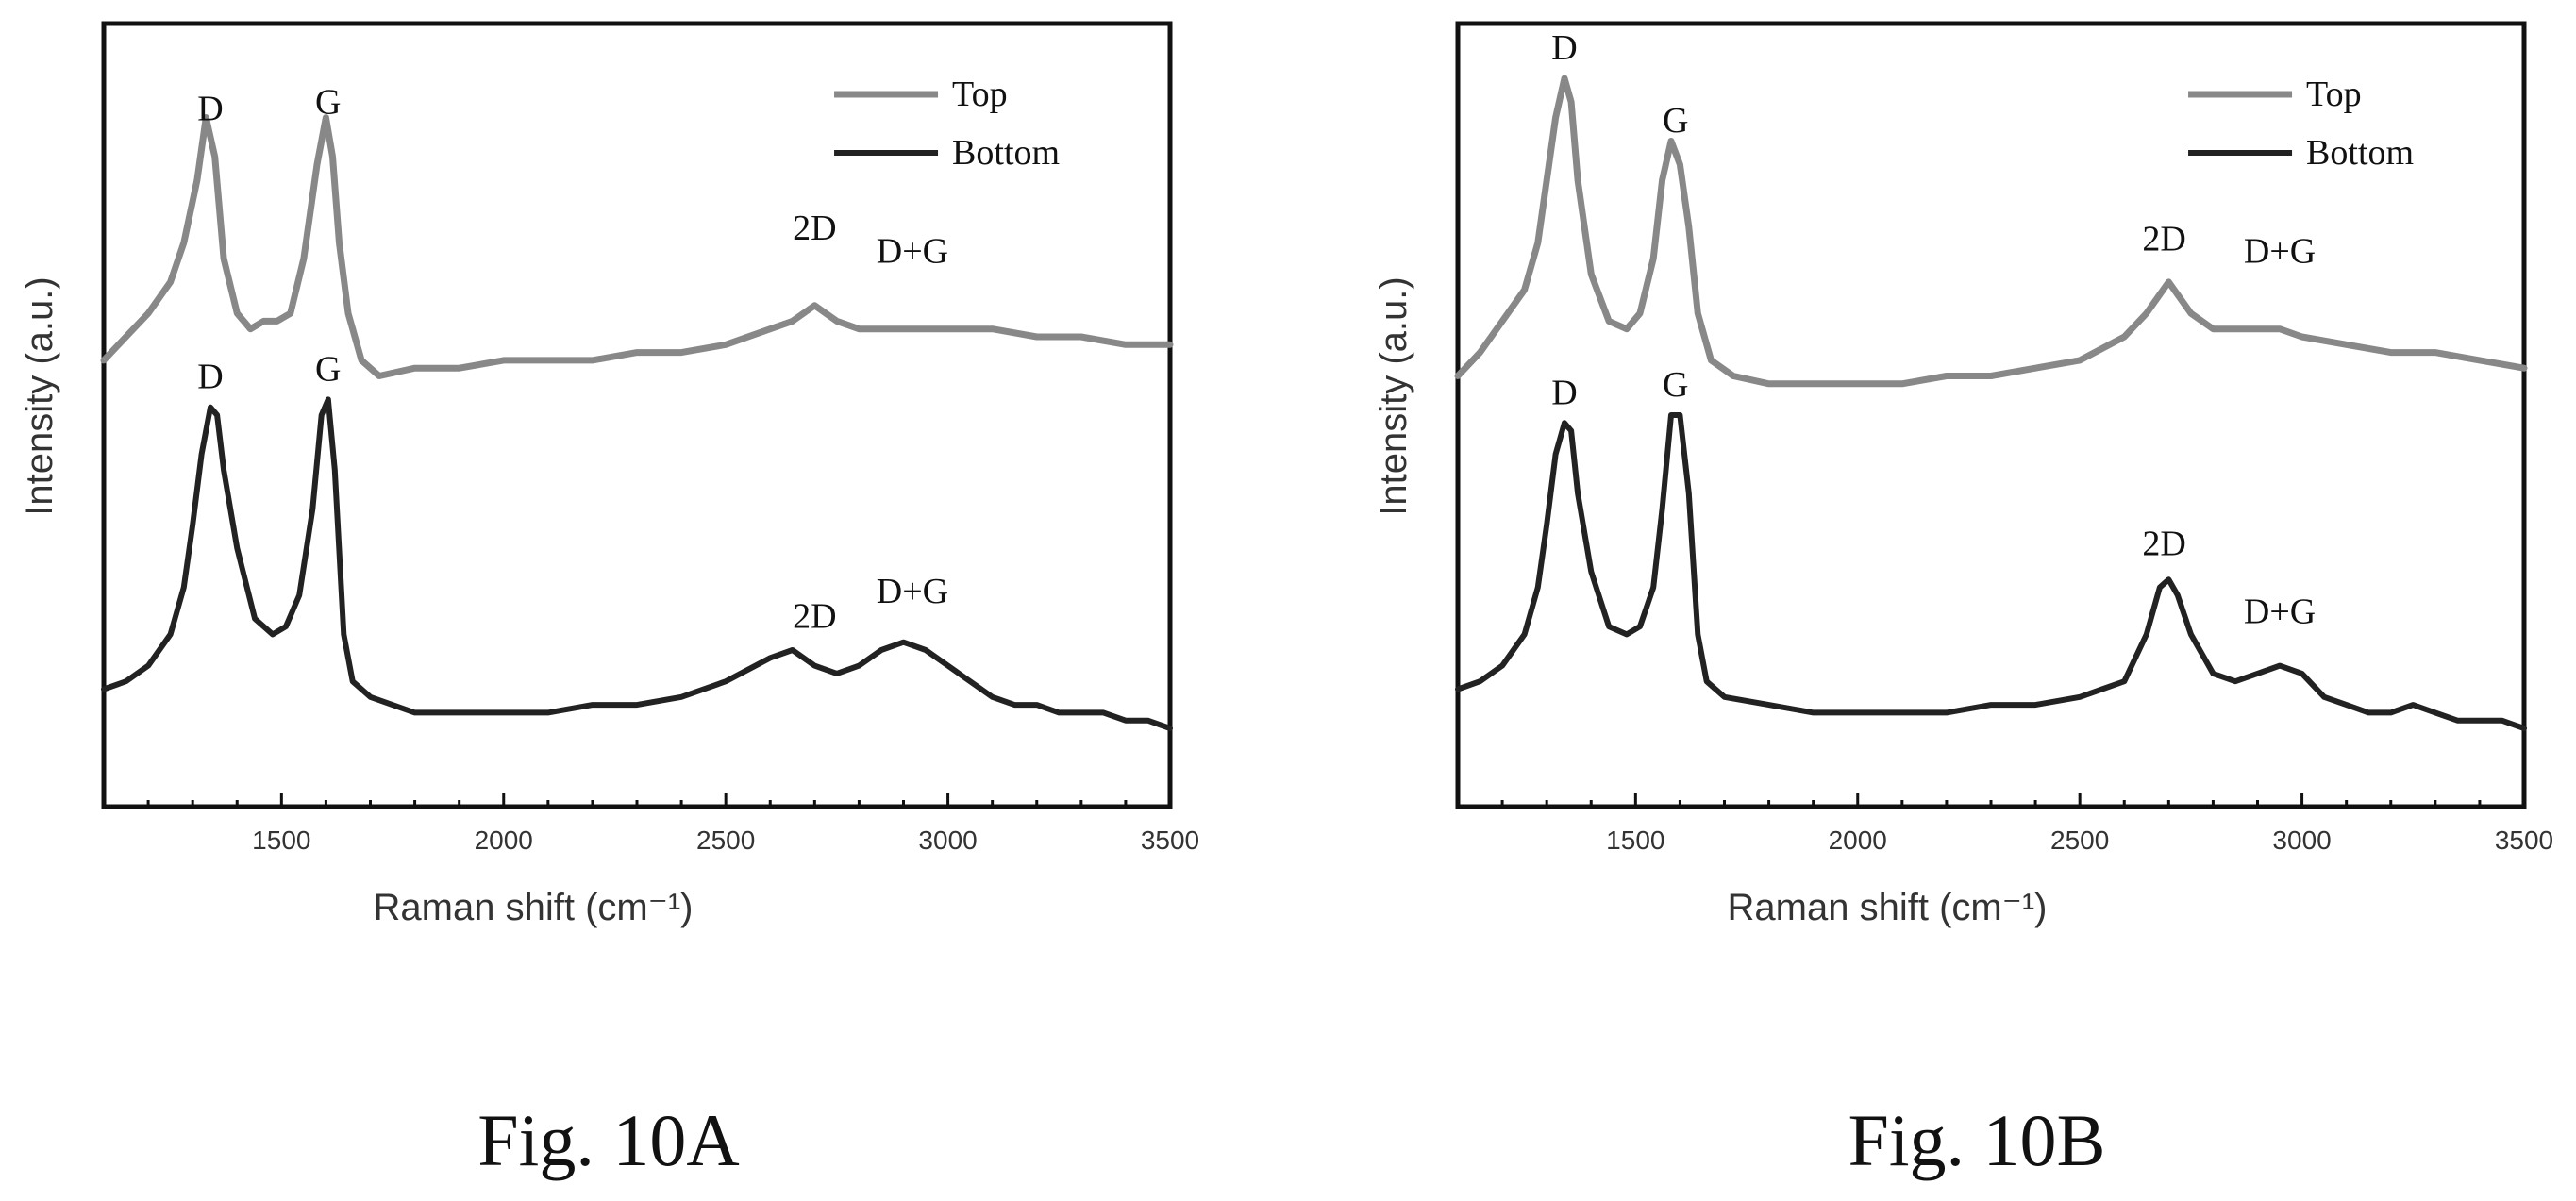 The image size is (2576, 1201). What do you see at coordinates (1976, 1140) in the screenshot?
I see `figure-caption: Fig. 10B` at bounding box center [1976, 1140].